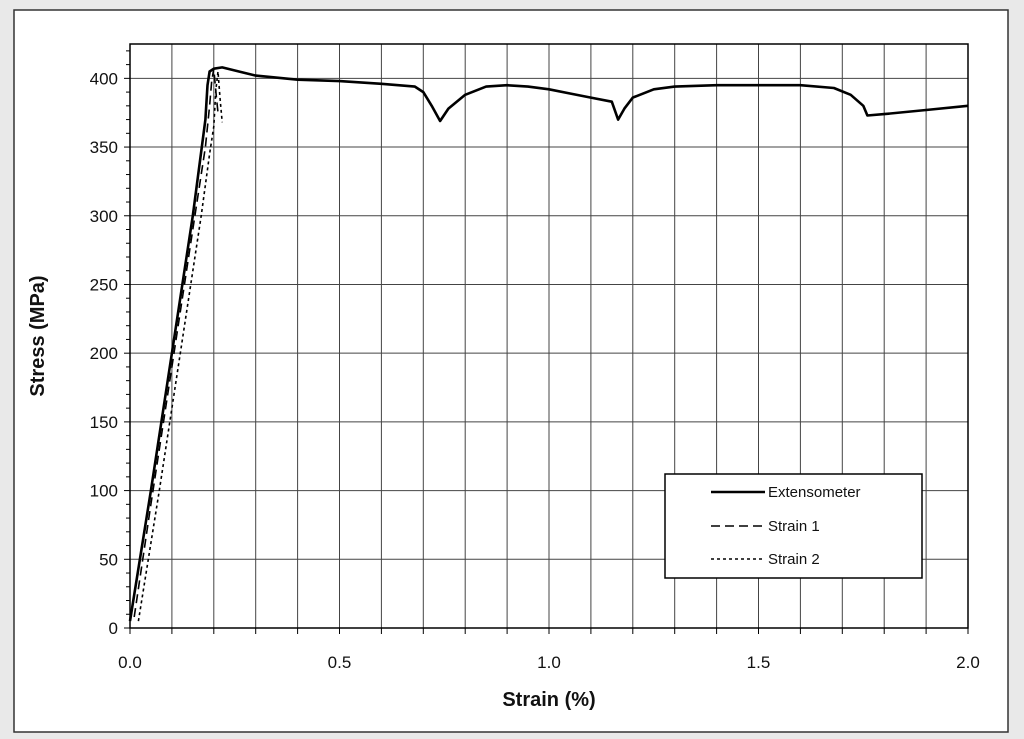 This screenshot has height=739, width=1024. What do you see at coordinates (814, 492) in the screenshot?
I see `legend-label-extensometer: Extensometer` at bounding box center [814, 492].